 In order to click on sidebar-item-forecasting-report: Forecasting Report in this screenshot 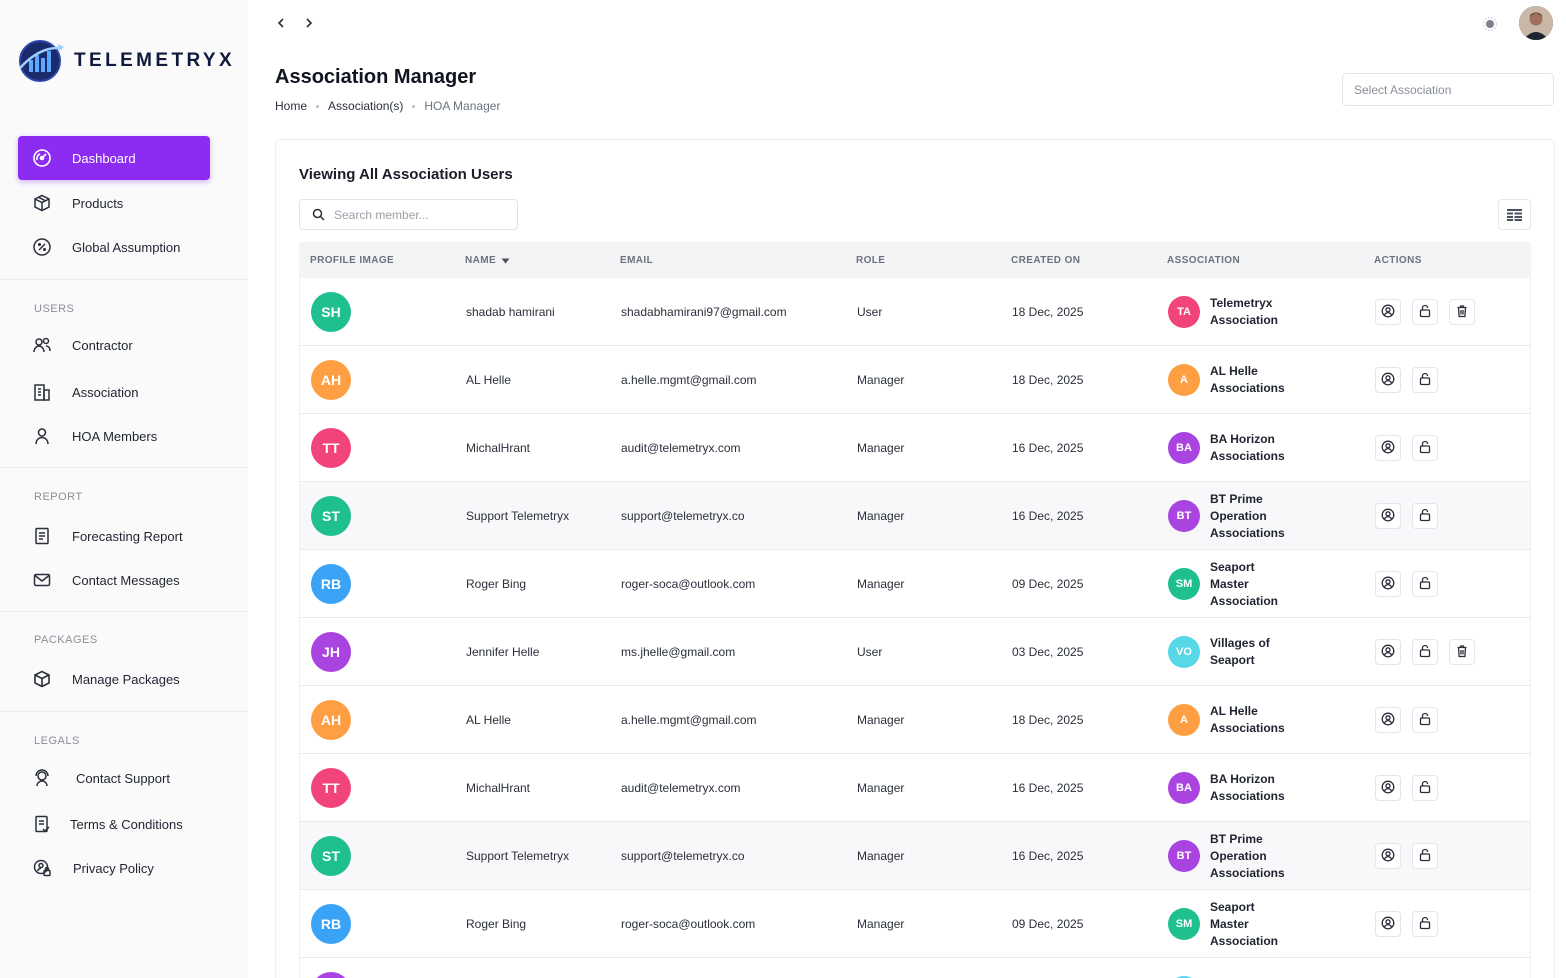, I will do `click(114, 536)`.